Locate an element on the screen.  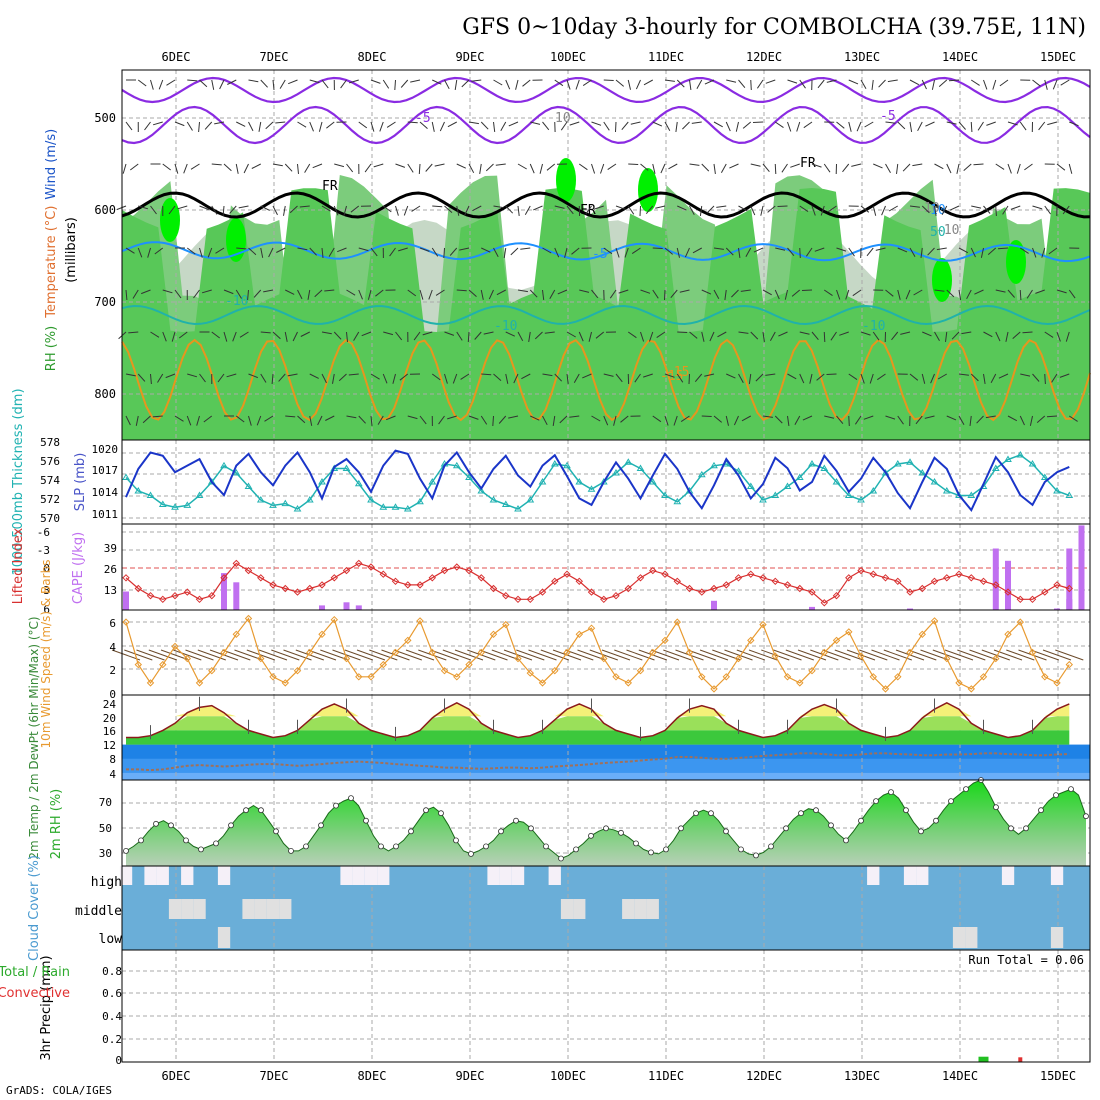
tick-label: -6 is located at coordinates (43, 532).